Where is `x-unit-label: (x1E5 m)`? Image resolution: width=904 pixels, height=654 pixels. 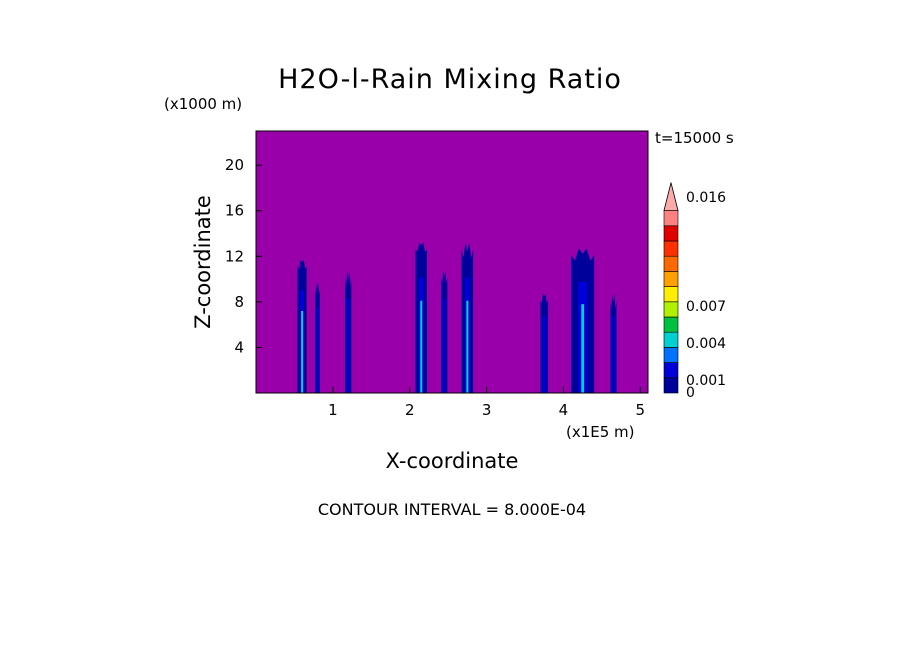
x-unit-label: (x1E5 m) is located at coordinates (600, 432).